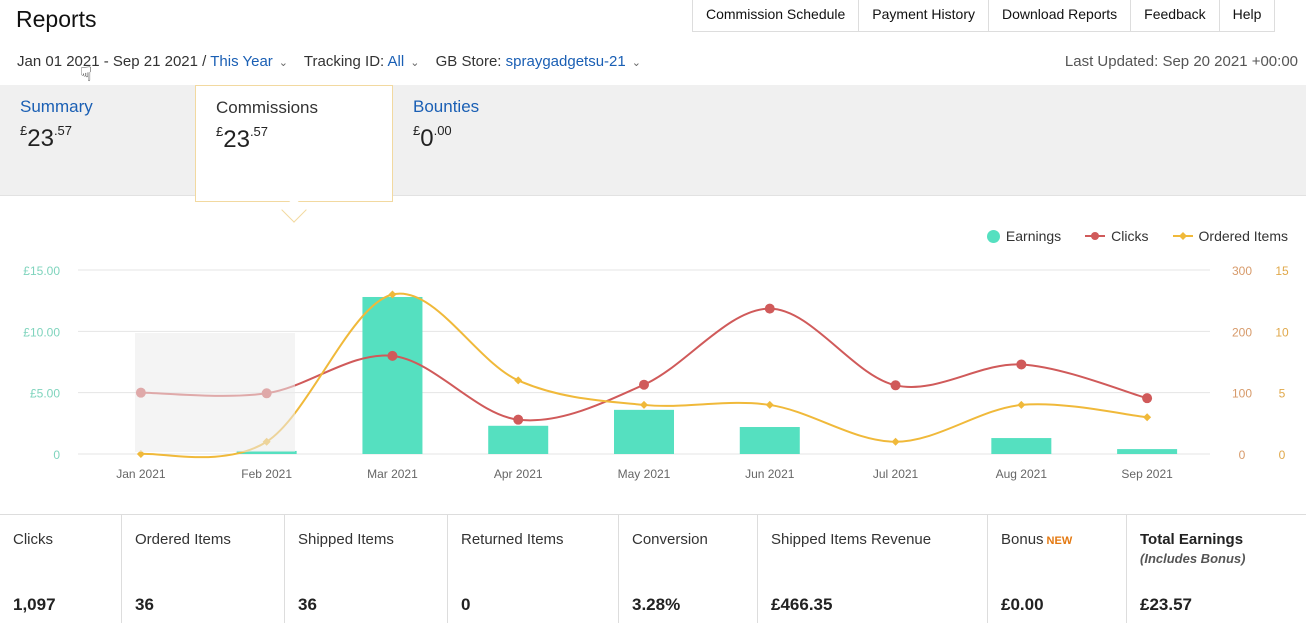  I want to click on x-axis-tick: Mar 2021, so click(392, 474).